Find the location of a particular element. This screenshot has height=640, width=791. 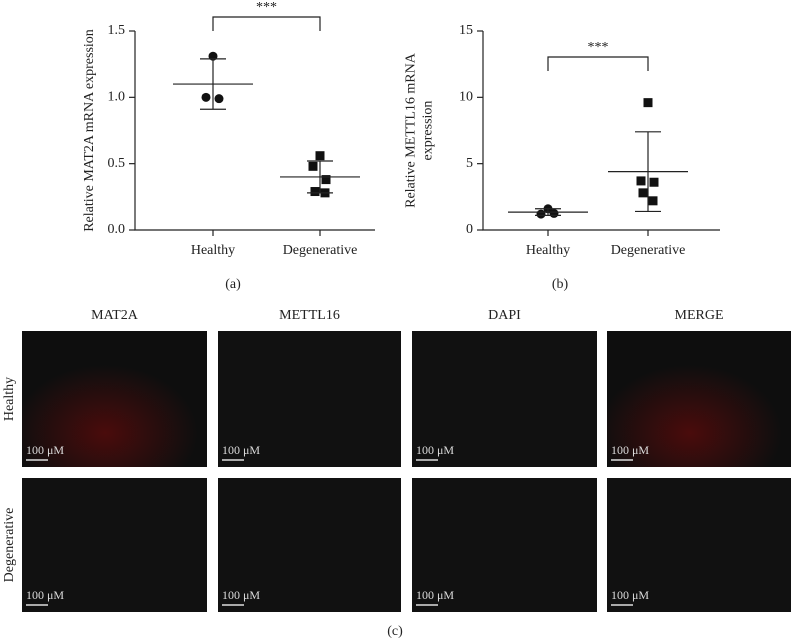

y-tick-label: 1.5 is located at coordinates (117, 30).